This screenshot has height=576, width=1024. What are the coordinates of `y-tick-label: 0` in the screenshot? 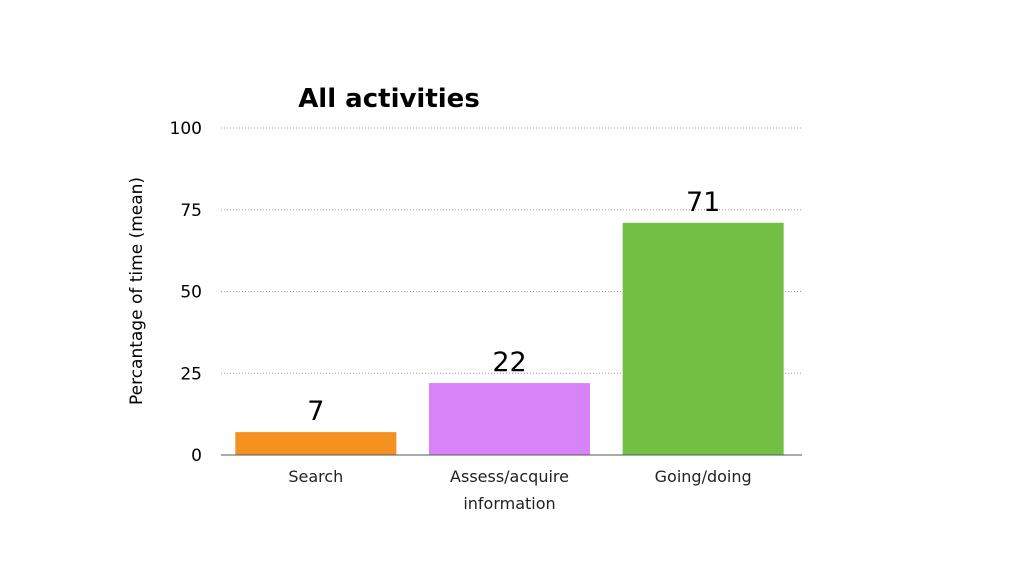 It's located at (196, 456).